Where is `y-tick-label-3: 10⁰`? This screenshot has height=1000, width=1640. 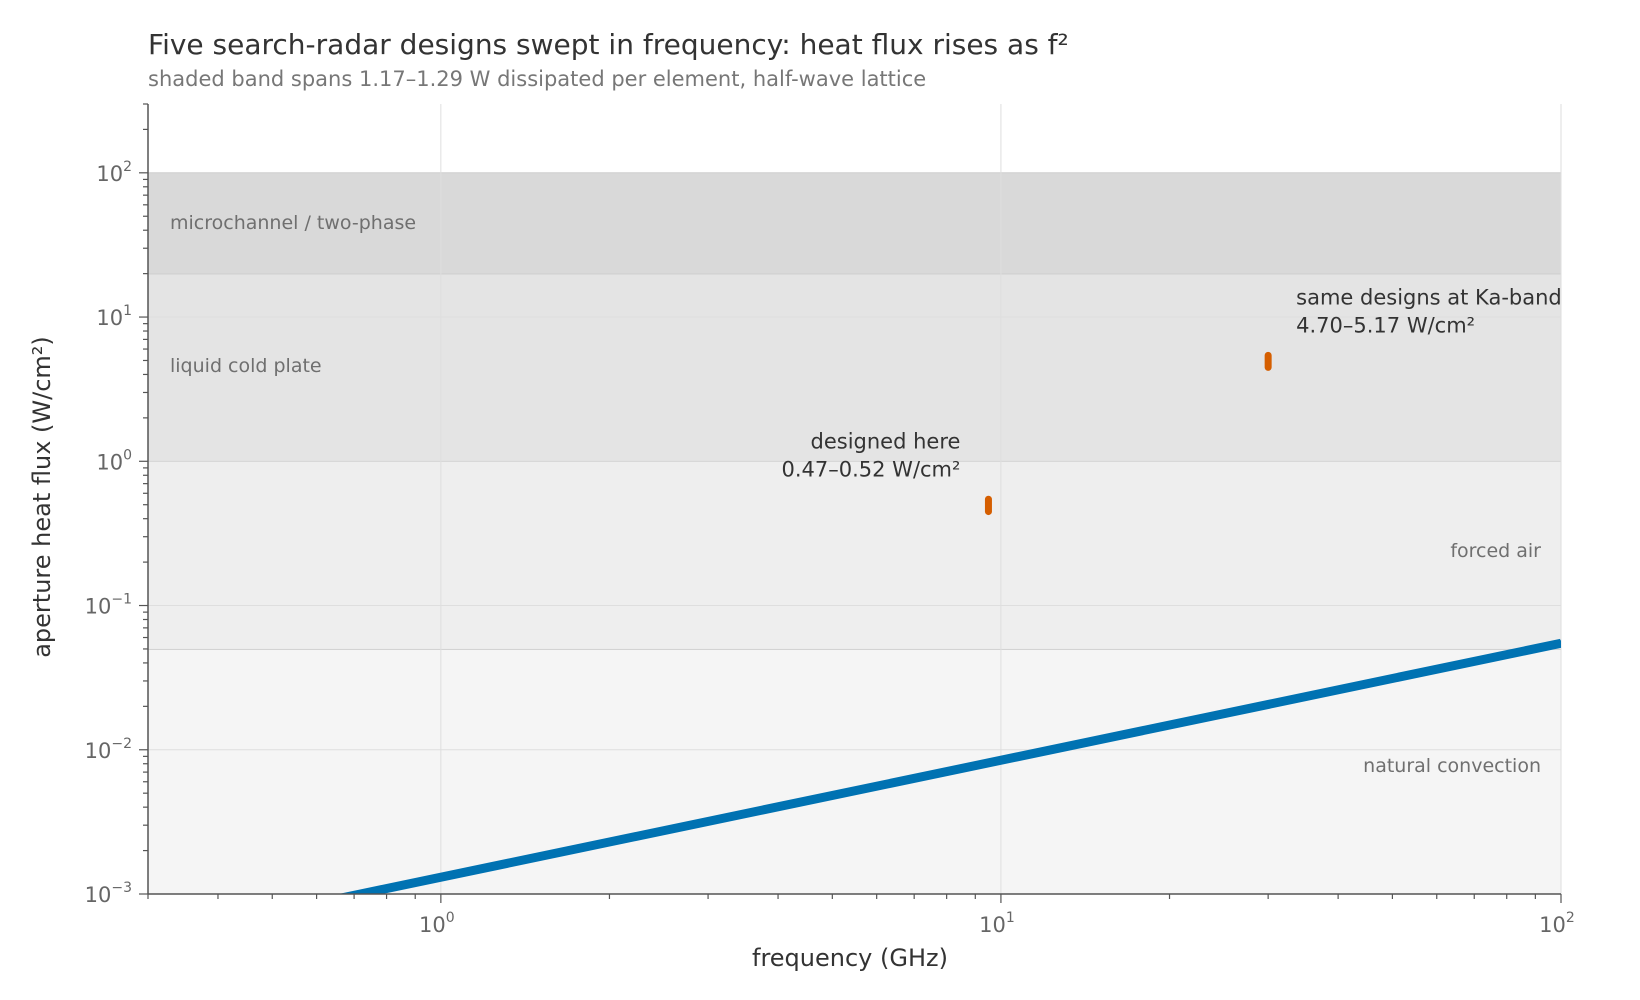
y-tick-label-3: 10⁰ is located at coordinates (114, 460).